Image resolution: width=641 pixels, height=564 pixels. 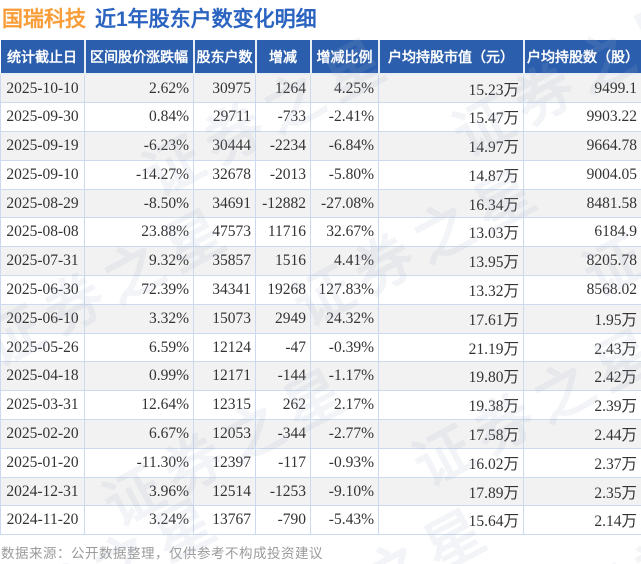 I want to click on cell-date: 2025-02-20, so click(x=42, y=434).